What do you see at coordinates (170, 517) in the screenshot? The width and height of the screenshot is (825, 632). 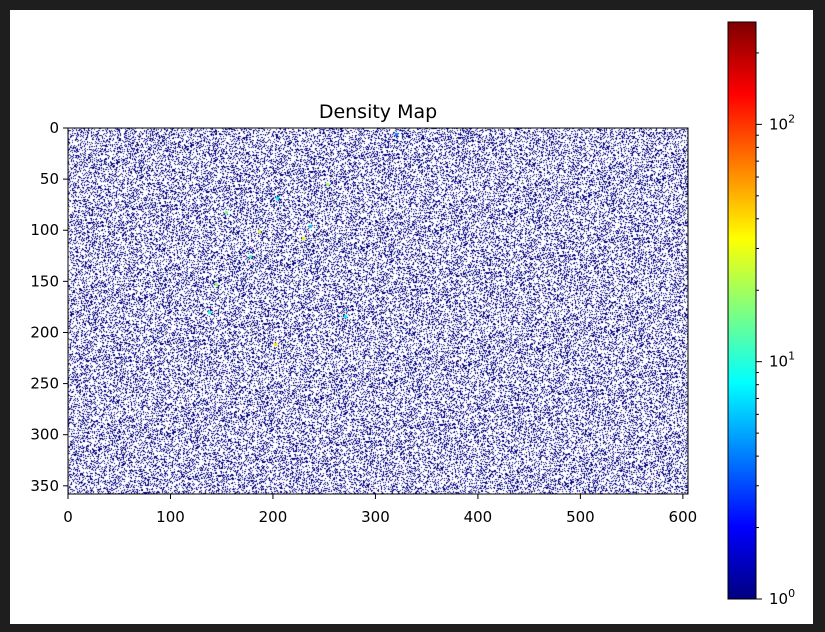 I see `x-tick-label: 100` at bounding box center [170, 517].